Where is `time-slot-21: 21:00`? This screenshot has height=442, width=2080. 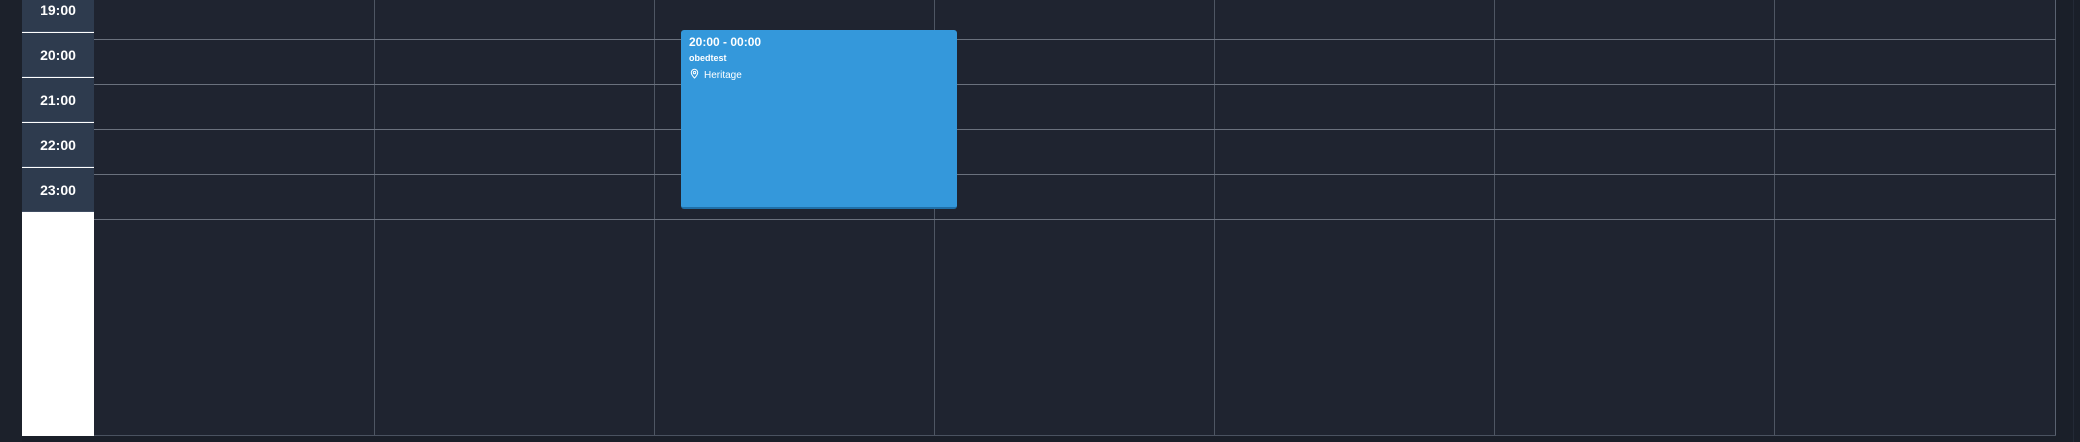
time-slot-21: 21:00 is located at coordinates (58, 100).